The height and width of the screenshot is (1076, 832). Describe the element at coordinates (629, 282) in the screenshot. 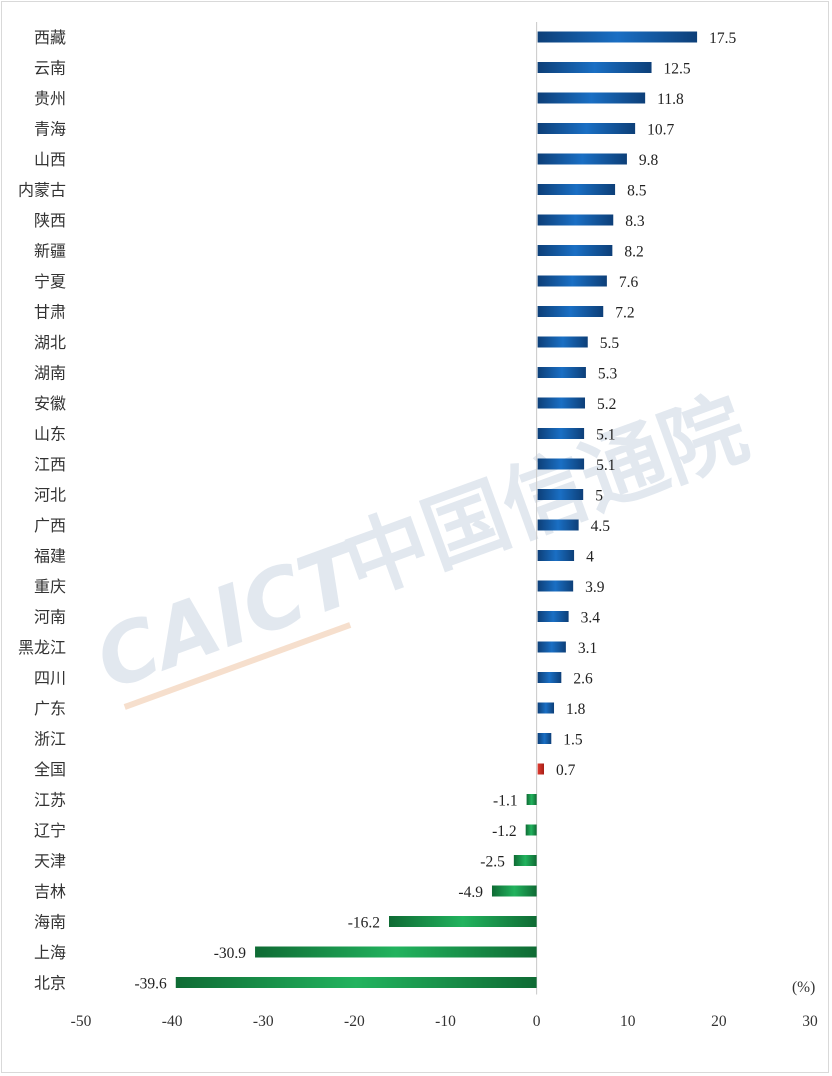

I see `value-label: 7.6` at that location.